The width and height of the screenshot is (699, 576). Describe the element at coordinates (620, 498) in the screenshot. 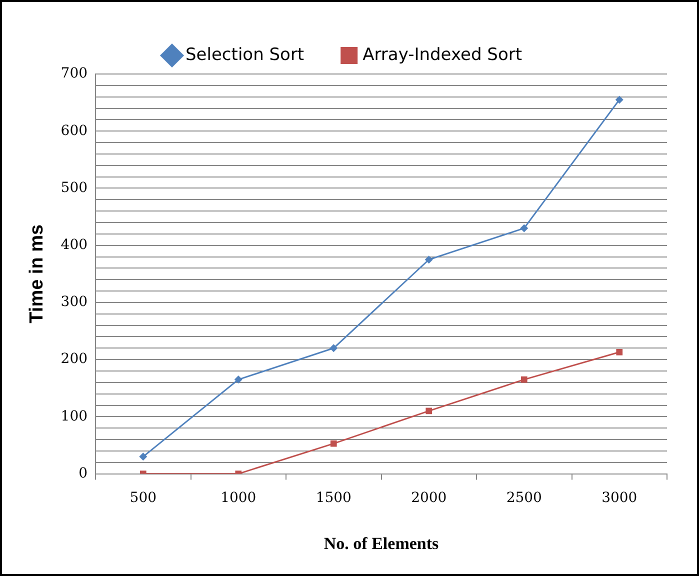

I see `x-tick-label: 3000` at that location.